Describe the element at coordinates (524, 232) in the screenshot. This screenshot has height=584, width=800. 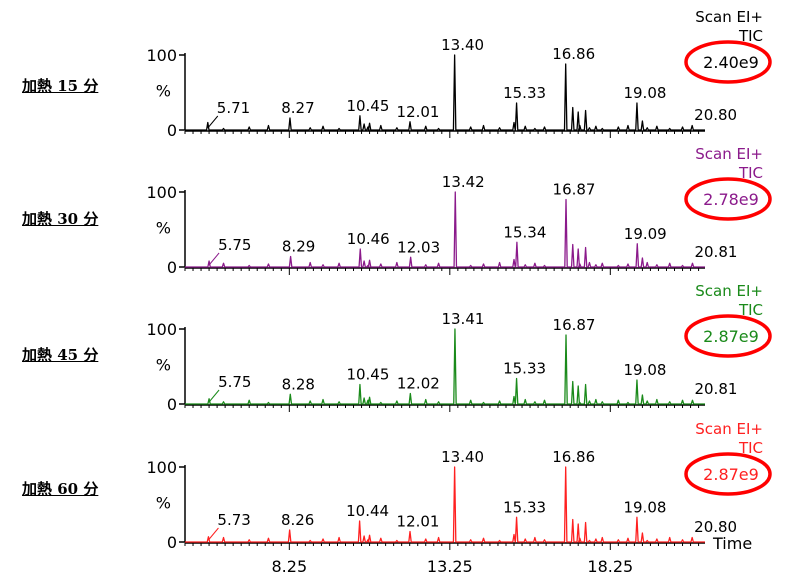
I see `peak-label: 15.34` at that location.